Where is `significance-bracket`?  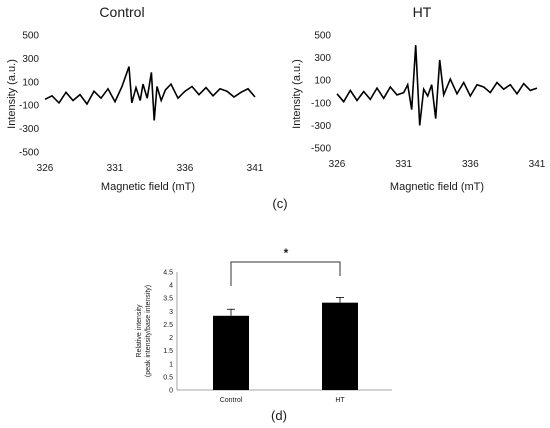
significance-bracket is located at coordinates (285, 273).